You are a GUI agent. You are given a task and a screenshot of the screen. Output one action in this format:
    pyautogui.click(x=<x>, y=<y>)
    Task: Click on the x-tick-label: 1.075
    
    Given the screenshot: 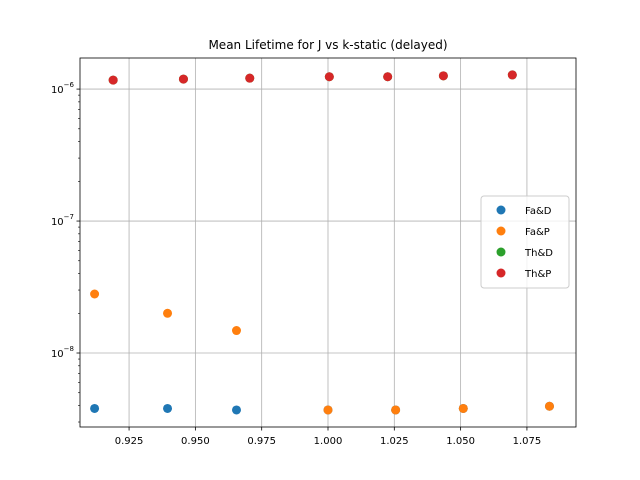 What is the action you would take?
    pyautogui.click(x=527, y=441)
    